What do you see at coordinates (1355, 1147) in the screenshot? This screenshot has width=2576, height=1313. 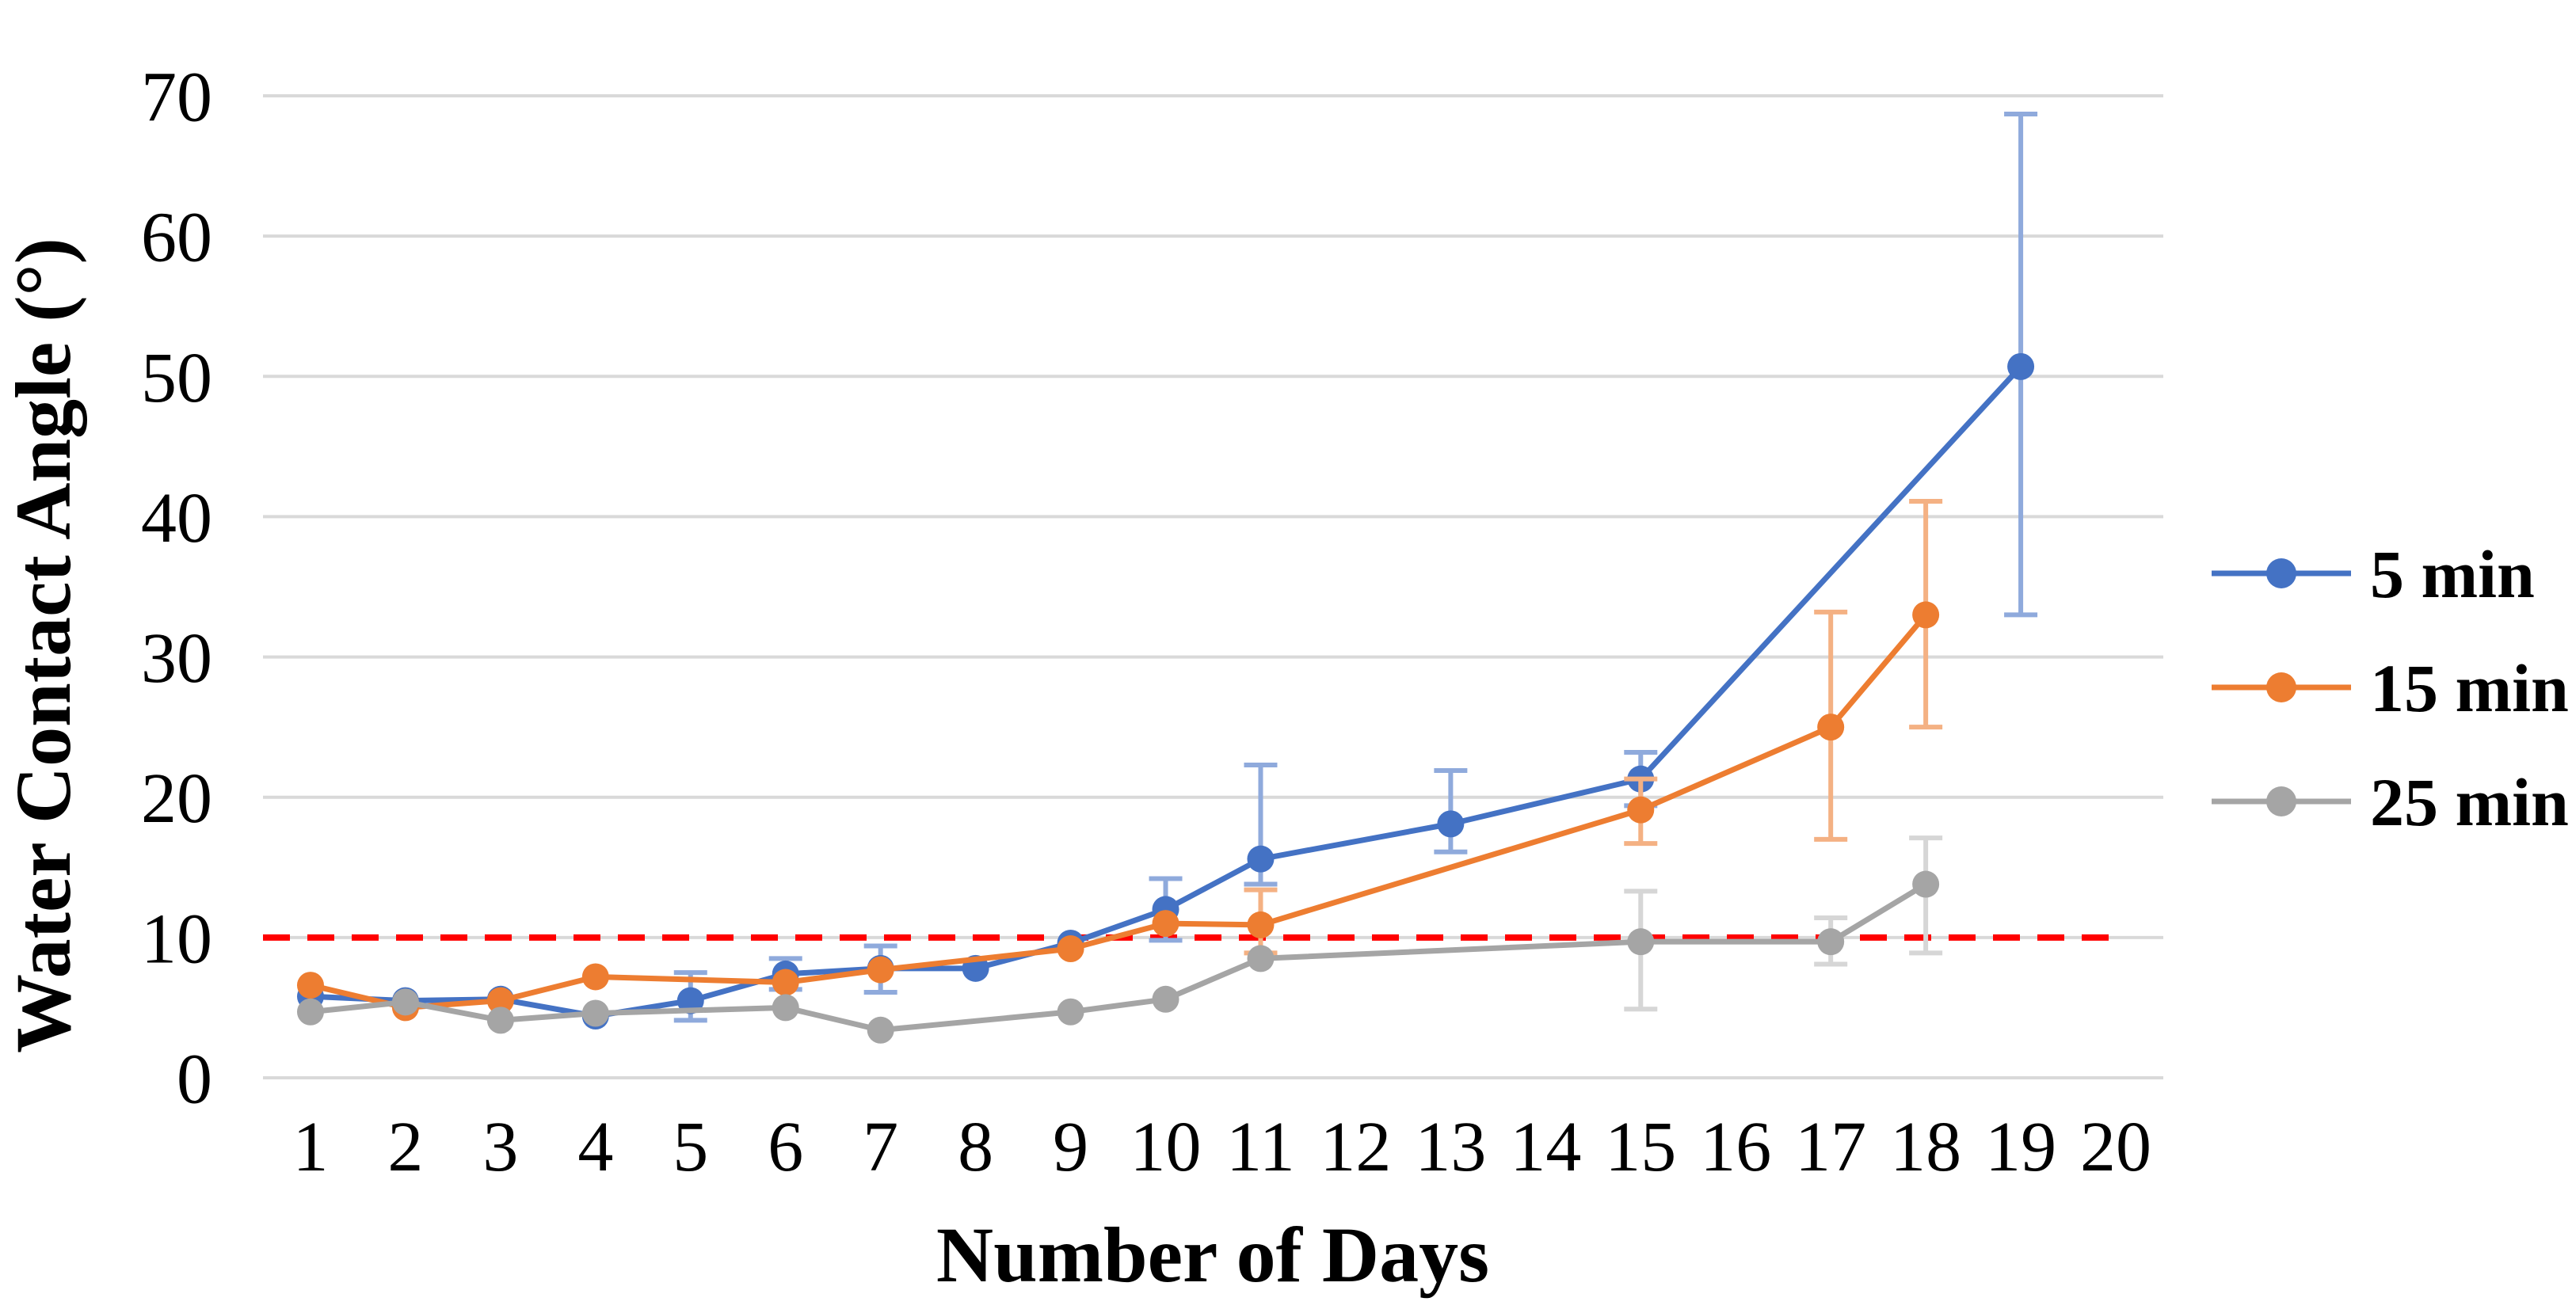 I see `x-tick-label-12: 12` at bounding box center [1355, 1147].